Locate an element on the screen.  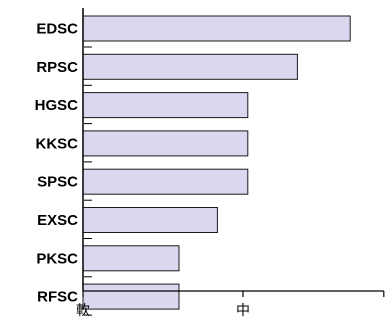
bar-exsc is located at coordinates (150, 220).